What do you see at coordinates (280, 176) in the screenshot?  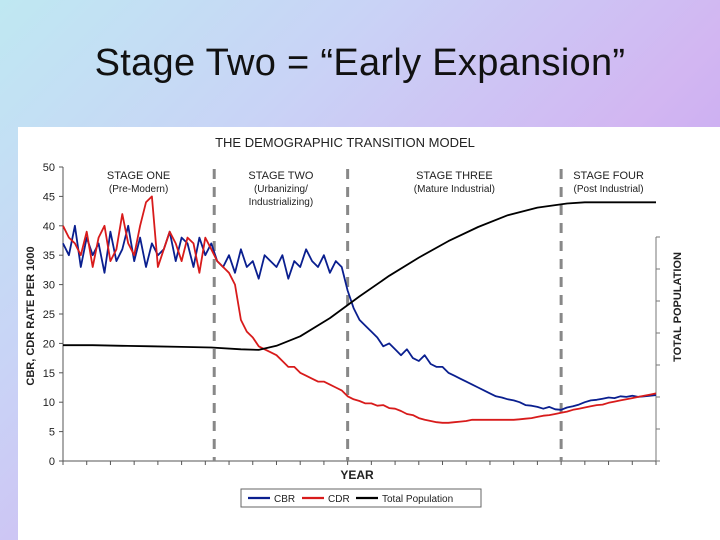 I see `stage-name: STAGE TWO` at bounding box center [280, 176].